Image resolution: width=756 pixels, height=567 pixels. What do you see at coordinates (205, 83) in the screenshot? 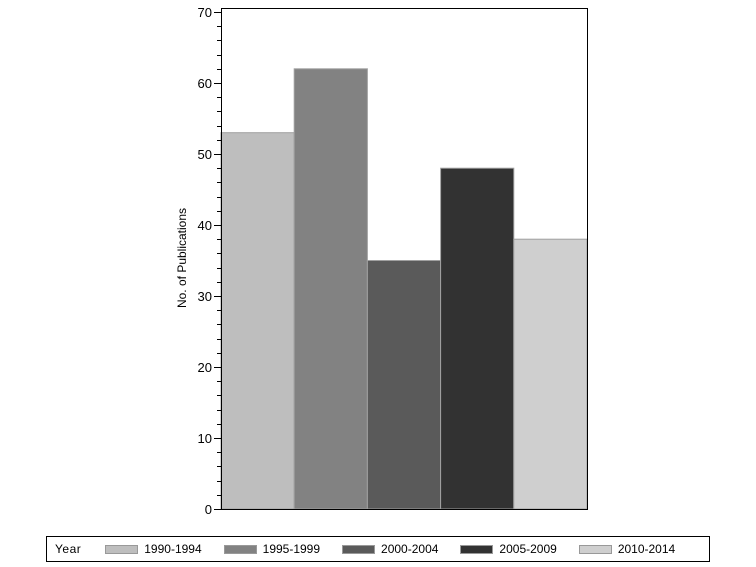
I see `y-tick-label: 60` at bounding box center [205, 83].